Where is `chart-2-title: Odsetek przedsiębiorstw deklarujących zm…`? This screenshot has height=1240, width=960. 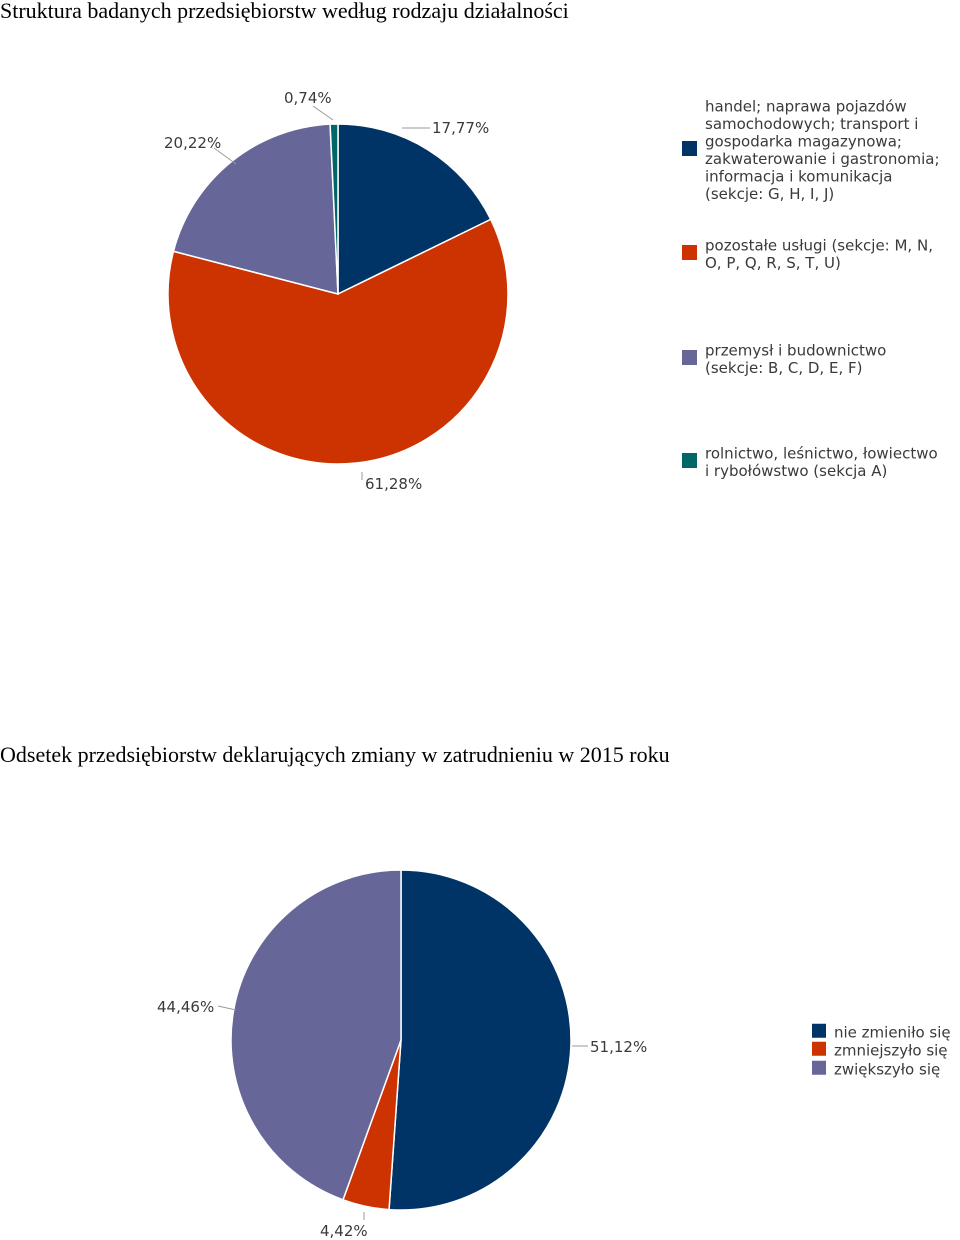
chart-2-title: Odsetek przedsiębiorstw deklarujących zm… is located at coordinates (335, 754).